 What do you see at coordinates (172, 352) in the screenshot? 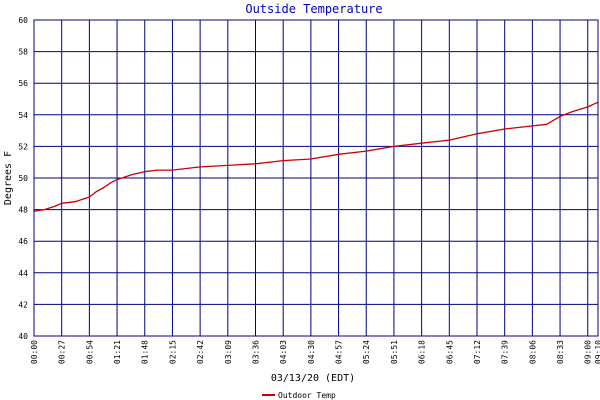
I see `x-tick-label: 02:15` at bounding box center [172, 352].